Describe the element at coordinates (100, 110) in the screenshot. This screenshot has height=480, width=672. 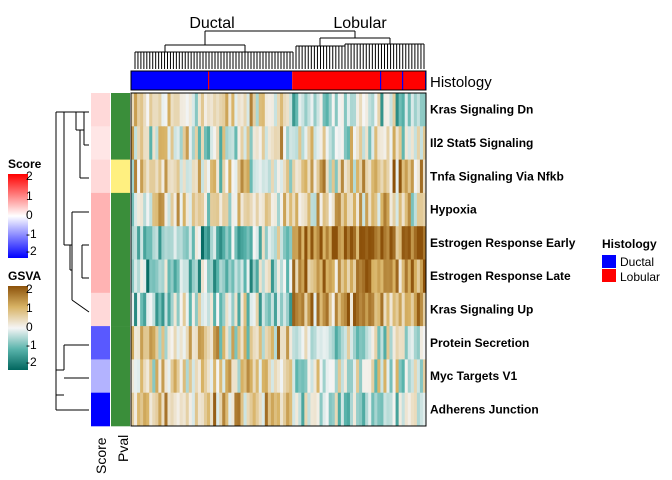
I see `score-cell` at that location.